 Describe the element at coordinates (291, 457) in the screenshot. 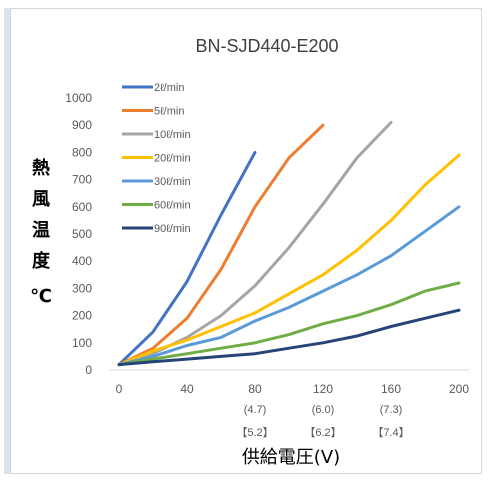

I see `x-axis-label: 供給電圧(V)` at that location.